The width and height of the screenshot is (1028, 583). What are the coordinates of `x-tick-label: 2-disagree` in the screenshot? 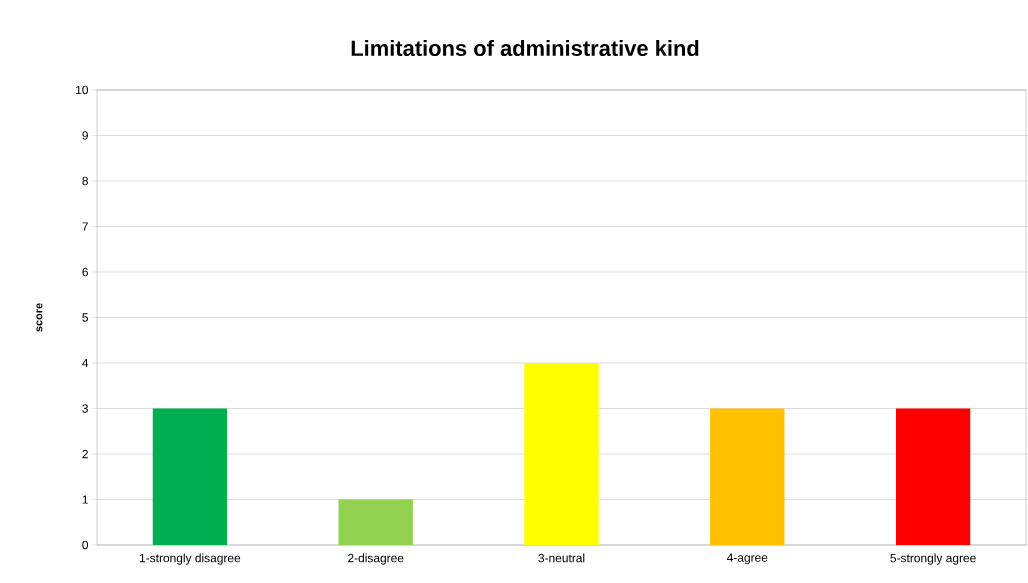 It's located at (376, 559).